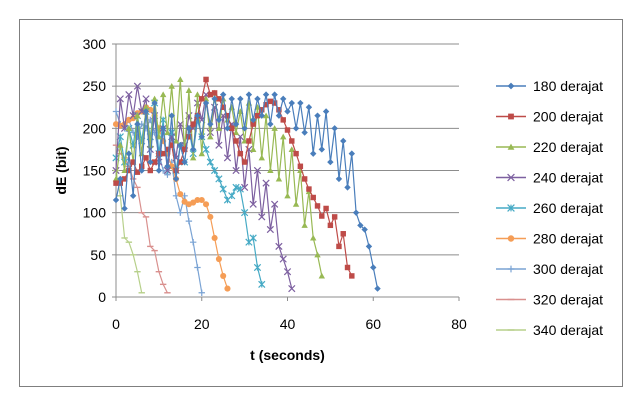  What do you see at coordinates (288, 324) in the screenshot?
I see `x-tick-label: 40` at bounding box center [288, 324].